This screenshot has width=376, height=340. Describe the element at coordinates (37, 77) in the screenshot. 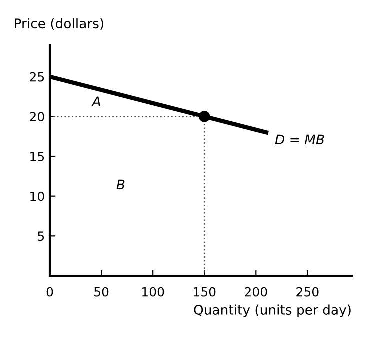

I see `y-tick-label: 25` at that location.